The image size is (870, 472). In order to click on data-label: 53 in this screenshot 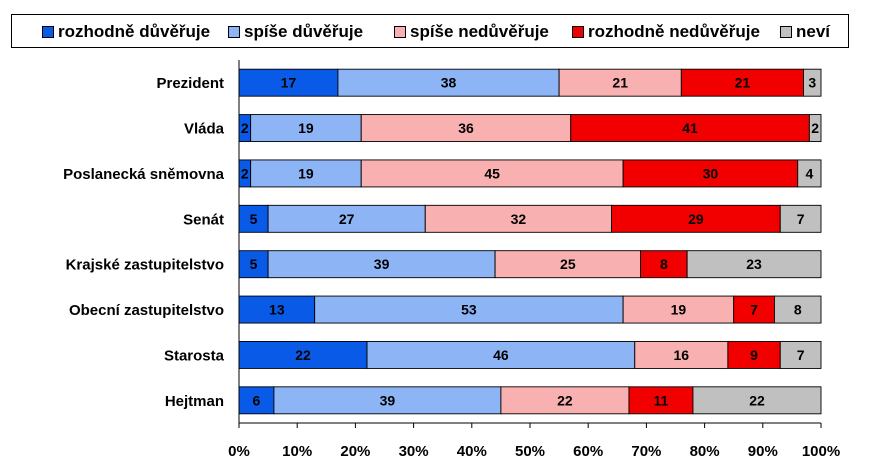, I will do `click(469, 310)`.